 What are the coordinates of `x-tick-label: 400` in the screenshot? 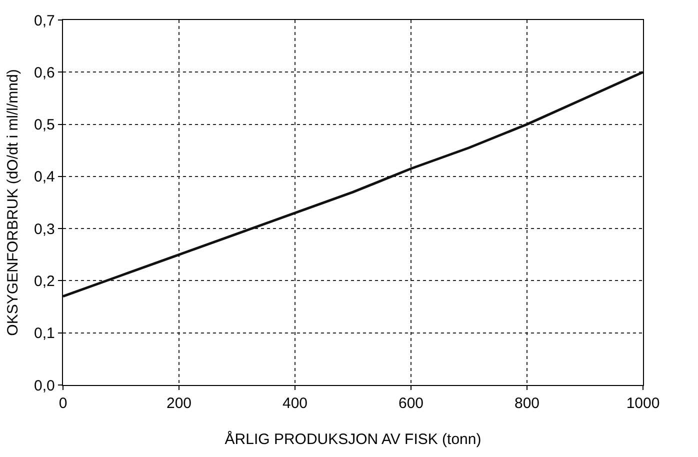 It's located at (295, 403).